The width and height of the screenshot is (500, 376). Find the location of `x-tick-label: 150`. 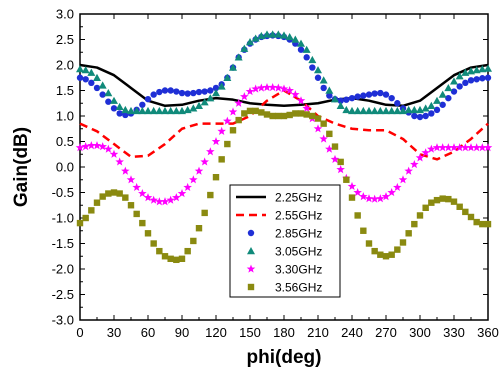

x-tick-label: 150 is located at coordinates (250, 332).